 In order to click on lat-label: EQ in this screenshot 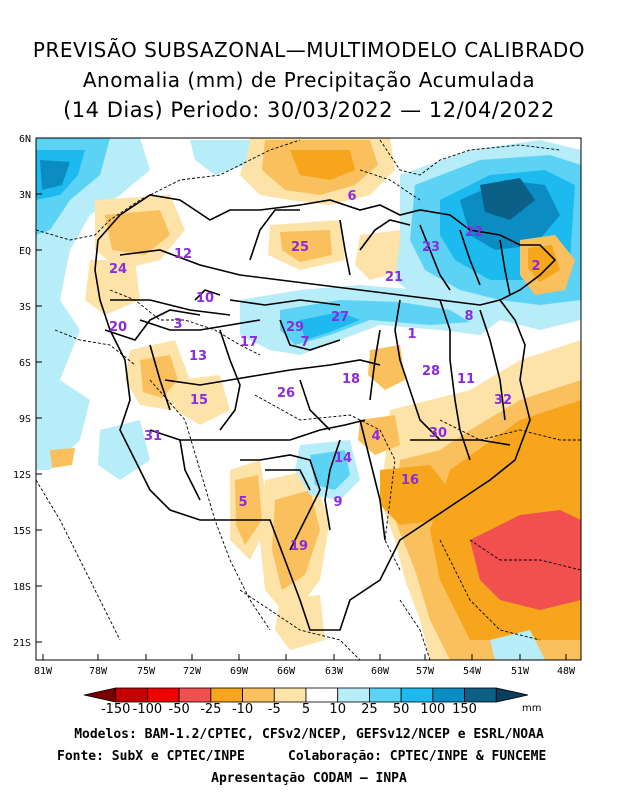, I will do `click(25, 251)`.